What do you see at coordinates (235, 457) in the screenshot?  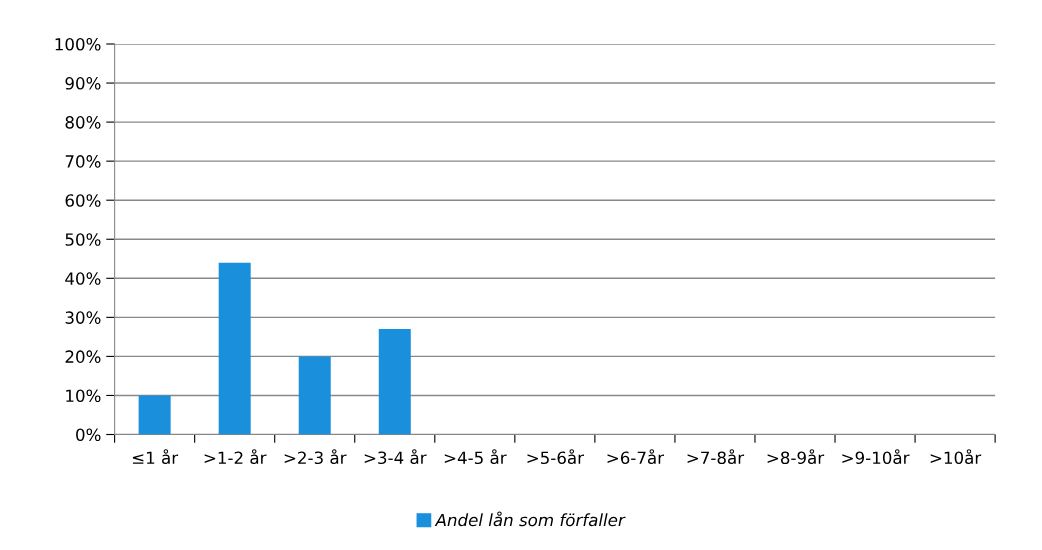 I see `x-tick-label: >1-2 år` at bounding box center [235, 457].